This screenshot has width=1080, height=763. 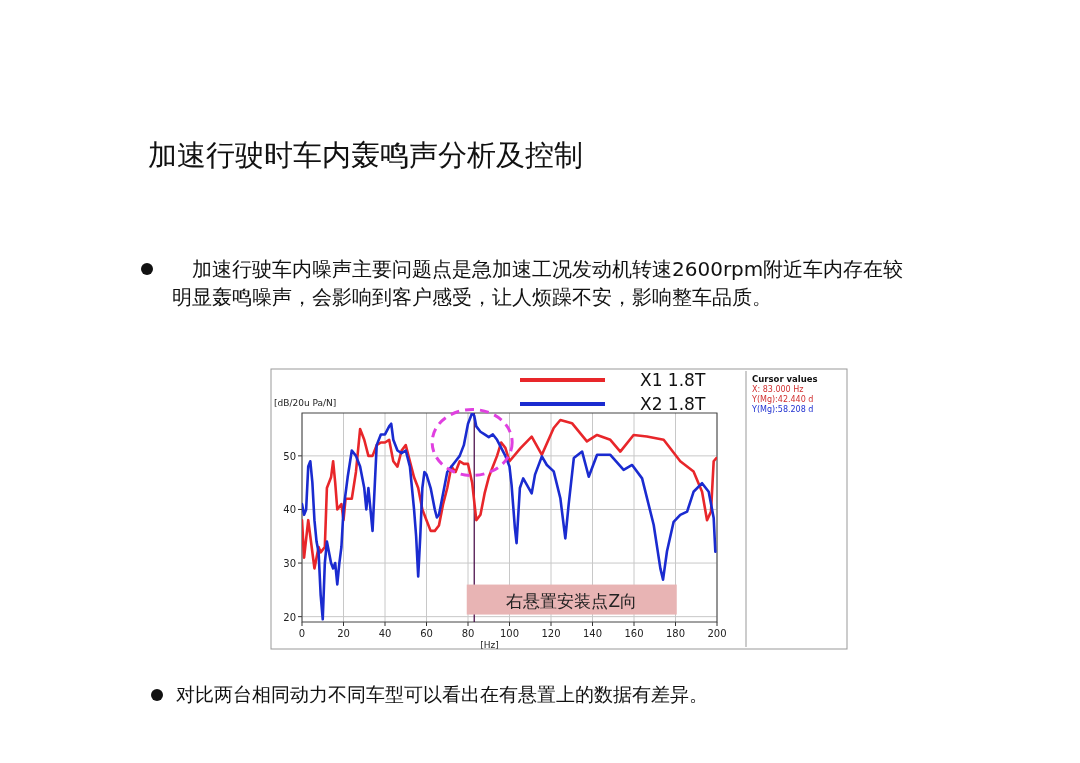 I want to click on y-tick-label: 40, so click(x=289, y=510).